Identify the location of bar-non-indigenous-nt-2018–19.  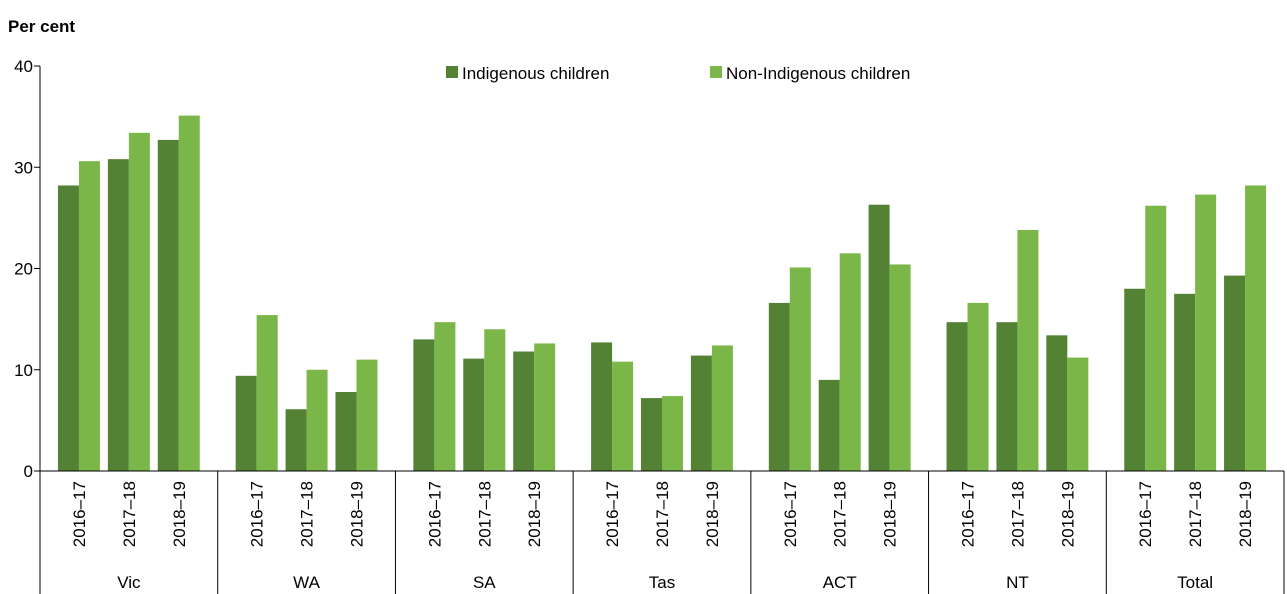
(1078, 414).